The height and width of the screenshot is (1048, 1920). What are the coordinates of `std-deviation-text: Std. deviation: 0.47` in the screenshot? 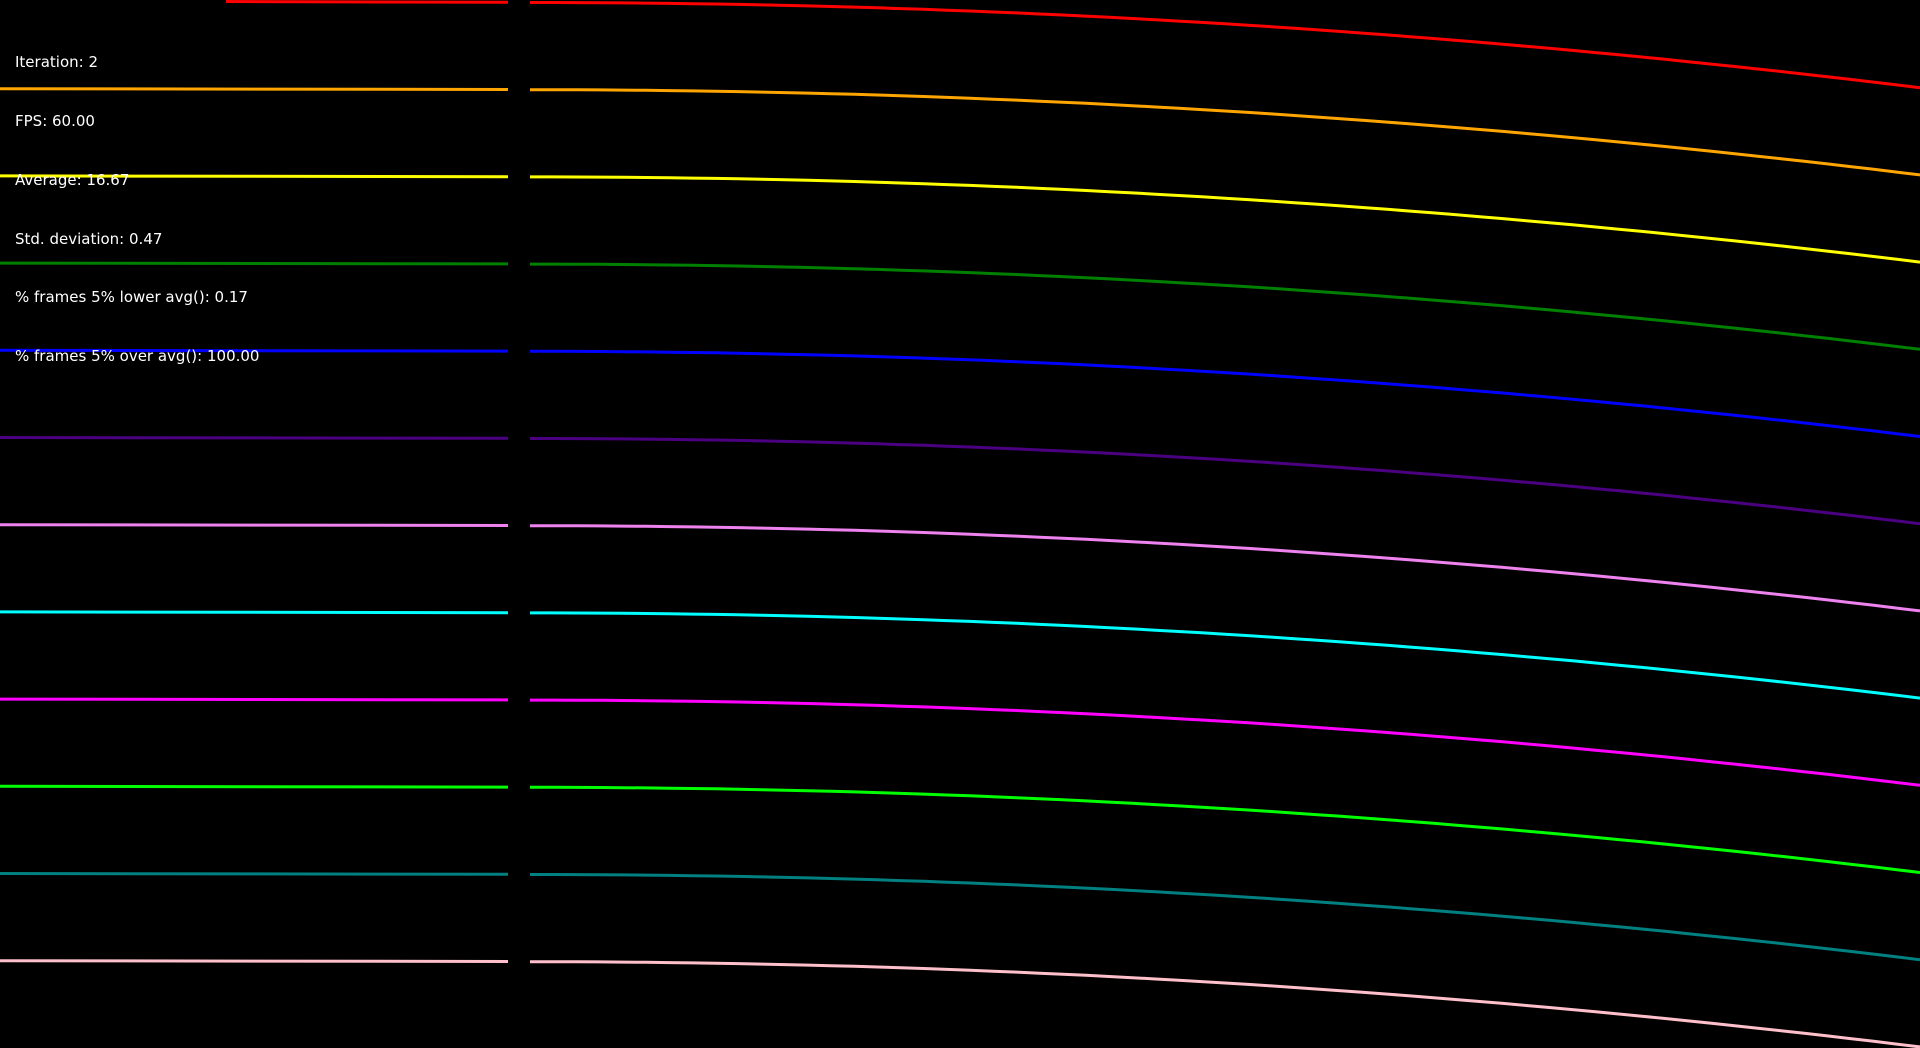 It's located at (89, 238).